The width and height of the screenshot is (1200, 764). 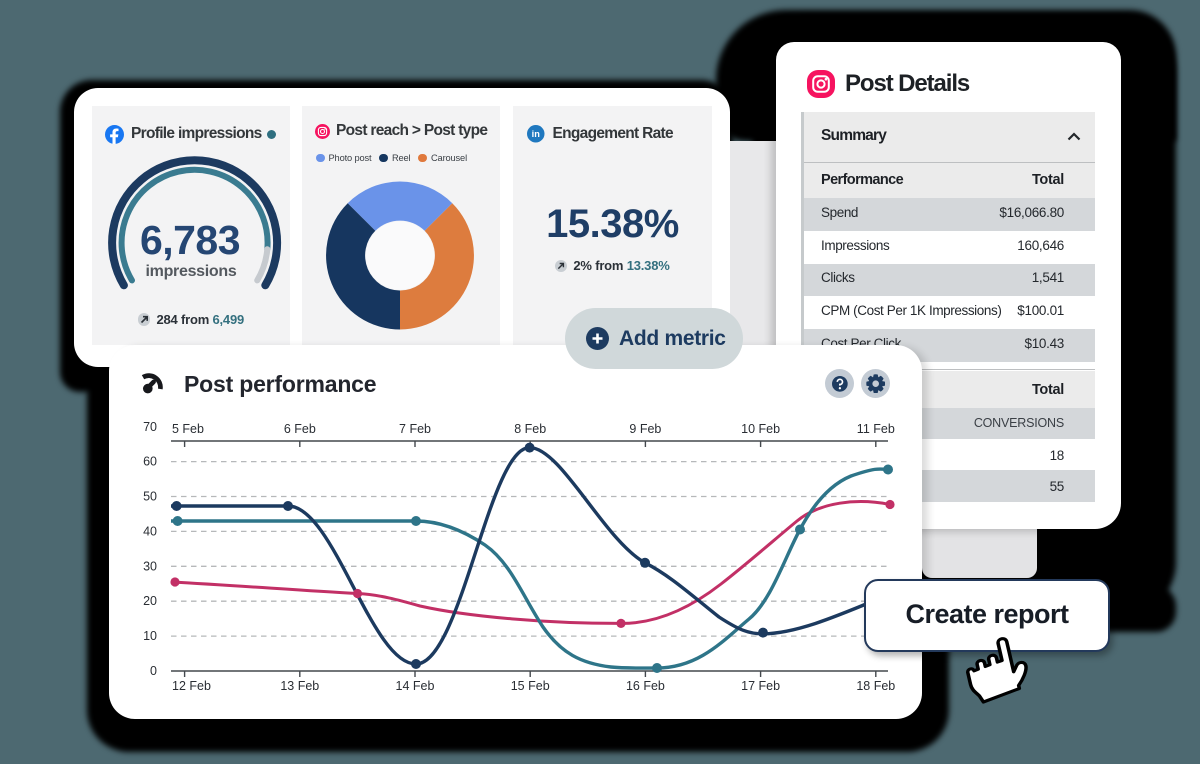 What do you see at coordinates (876, 429) in the screenshot?
I see `svg-text: 11 Feb` at bounding box center [876, 429].